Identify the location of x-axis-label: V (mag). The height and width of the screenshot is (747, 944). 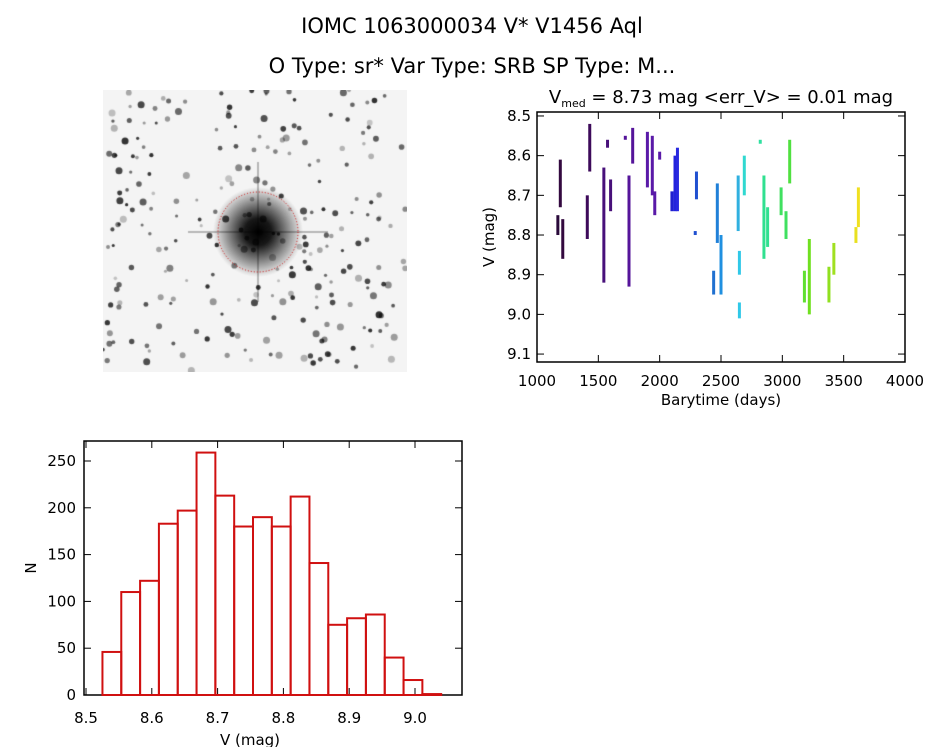
(250, 739).